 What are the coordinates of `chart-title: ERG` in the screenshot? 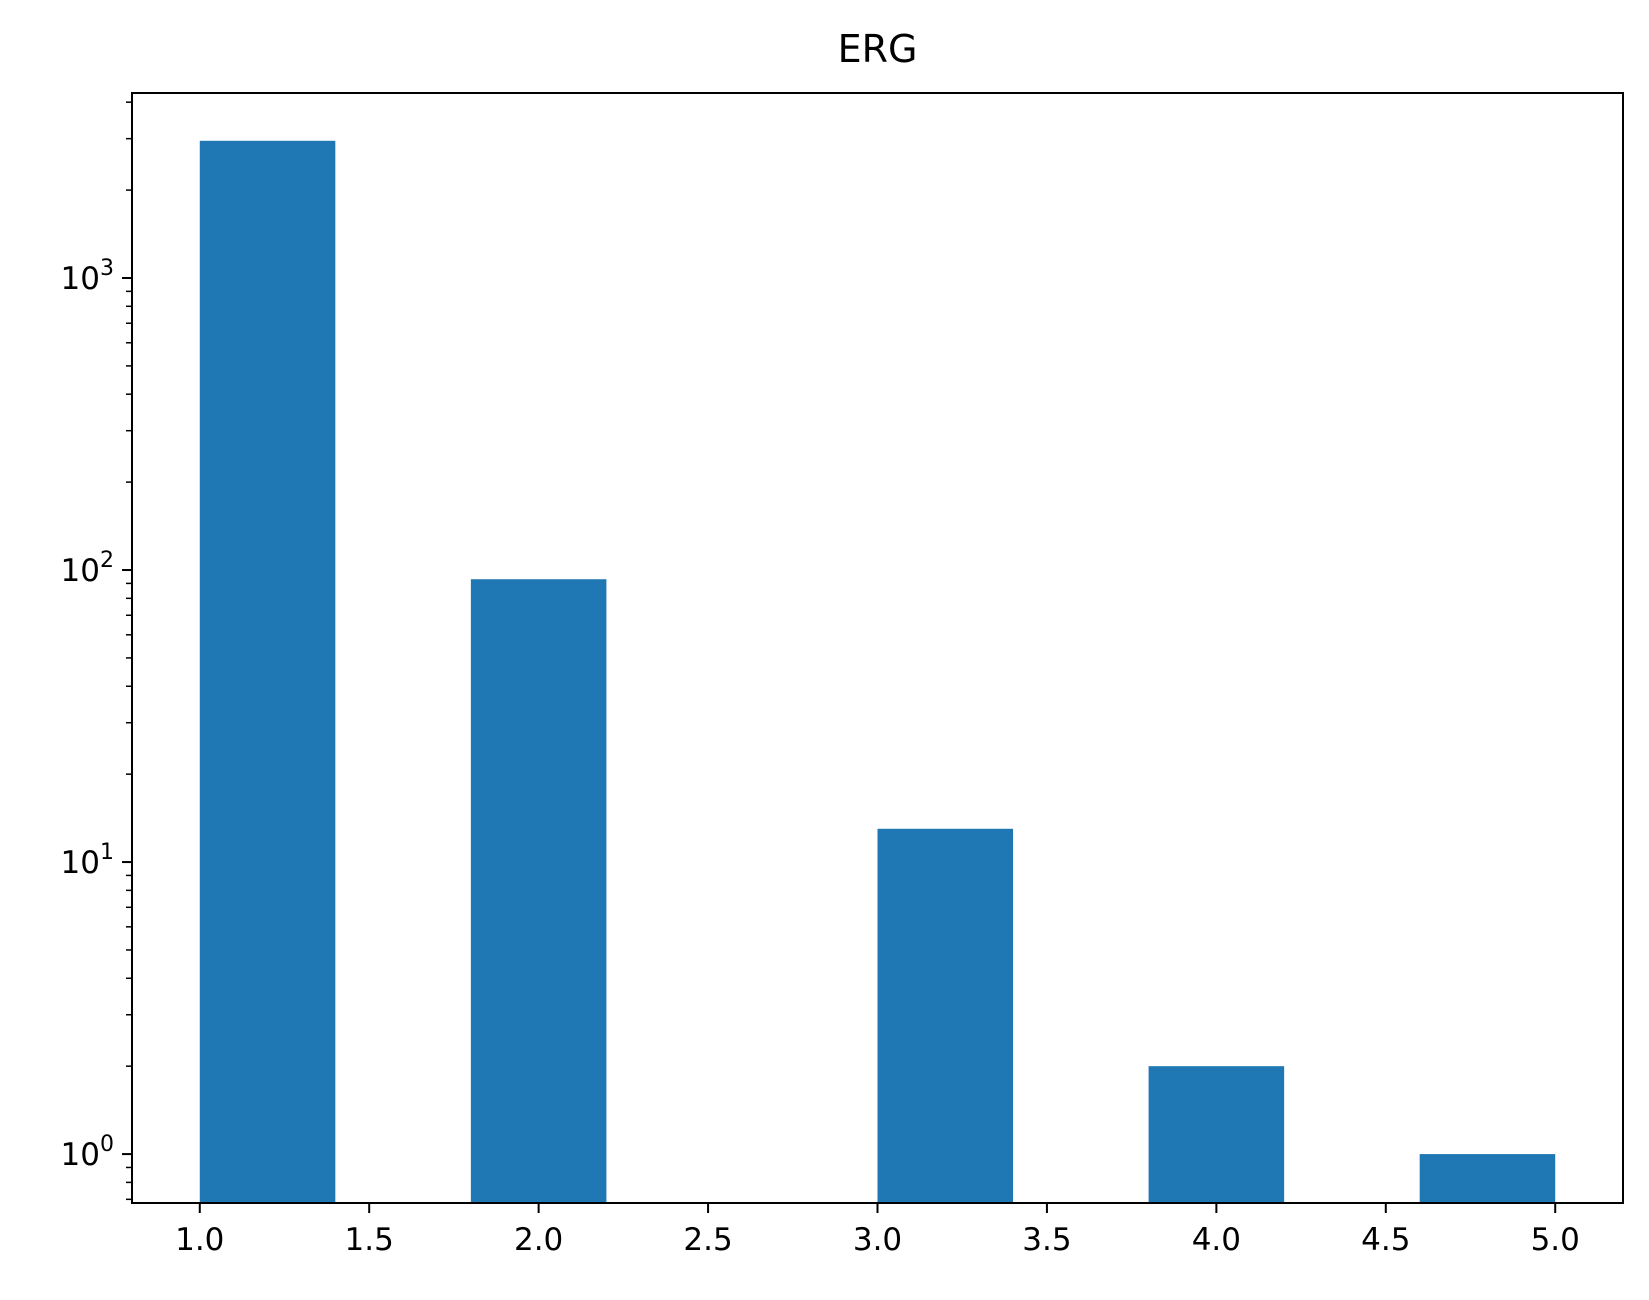 It's located at (878, 49).